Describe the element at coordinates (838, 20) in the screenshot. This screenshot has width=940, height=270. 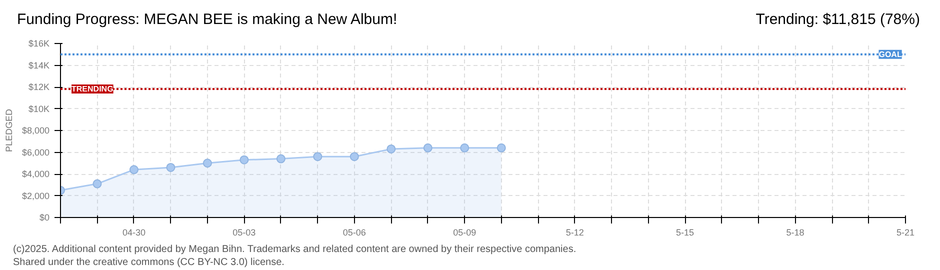
I see `text: Trending: $11,815 (78%)` at that location.